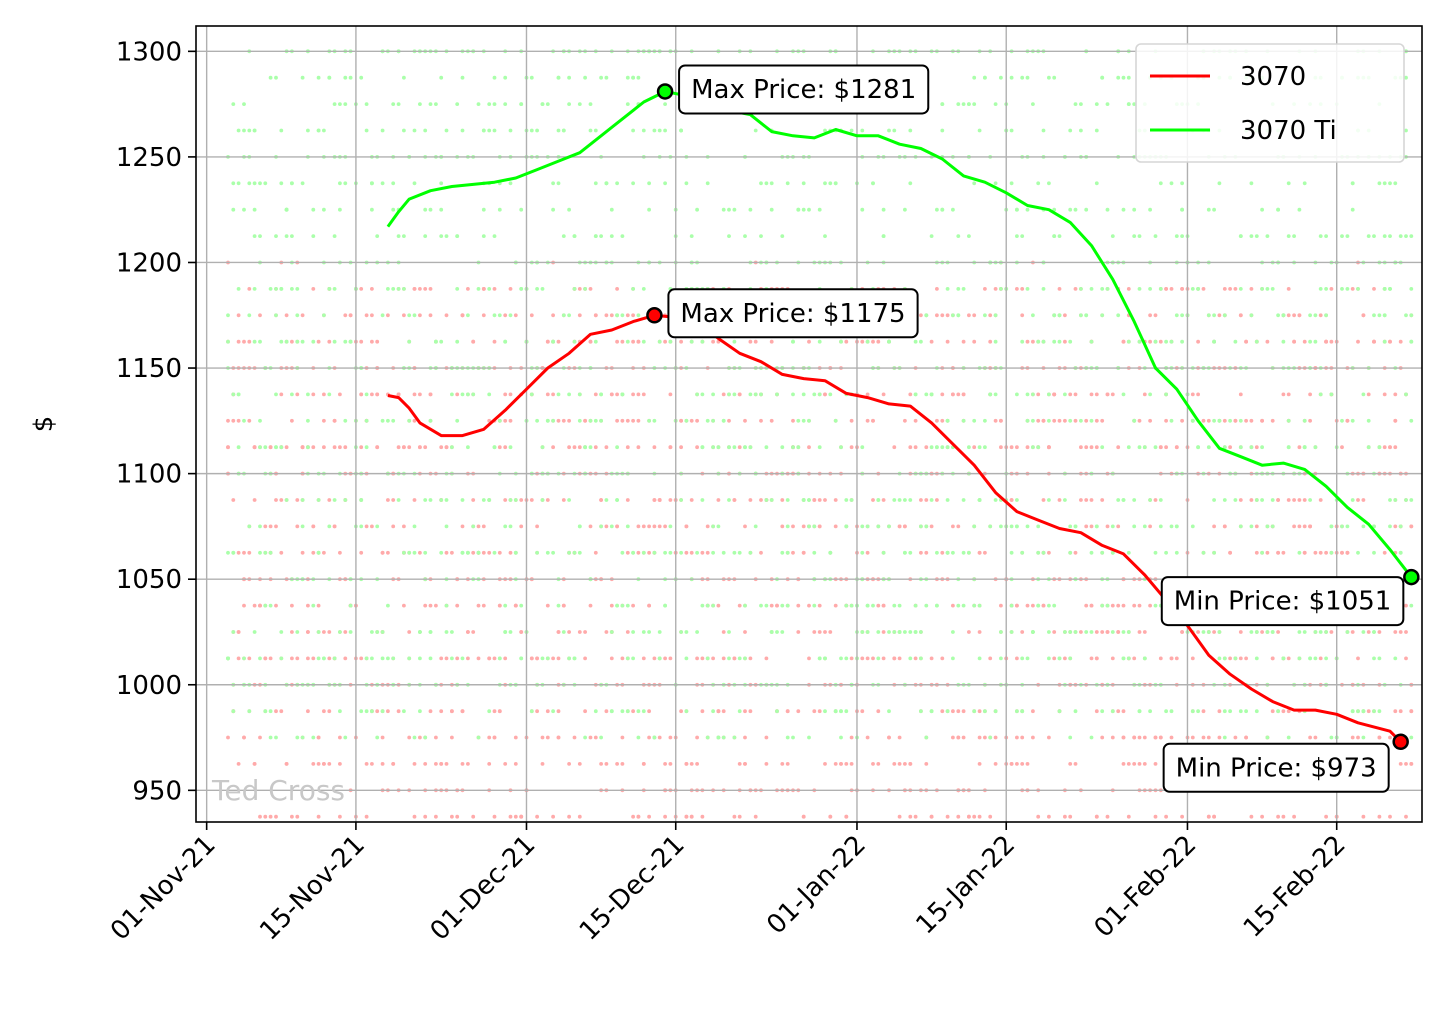  I want to click on annotation-box: Min Price: $1051, so click(1282, 601).